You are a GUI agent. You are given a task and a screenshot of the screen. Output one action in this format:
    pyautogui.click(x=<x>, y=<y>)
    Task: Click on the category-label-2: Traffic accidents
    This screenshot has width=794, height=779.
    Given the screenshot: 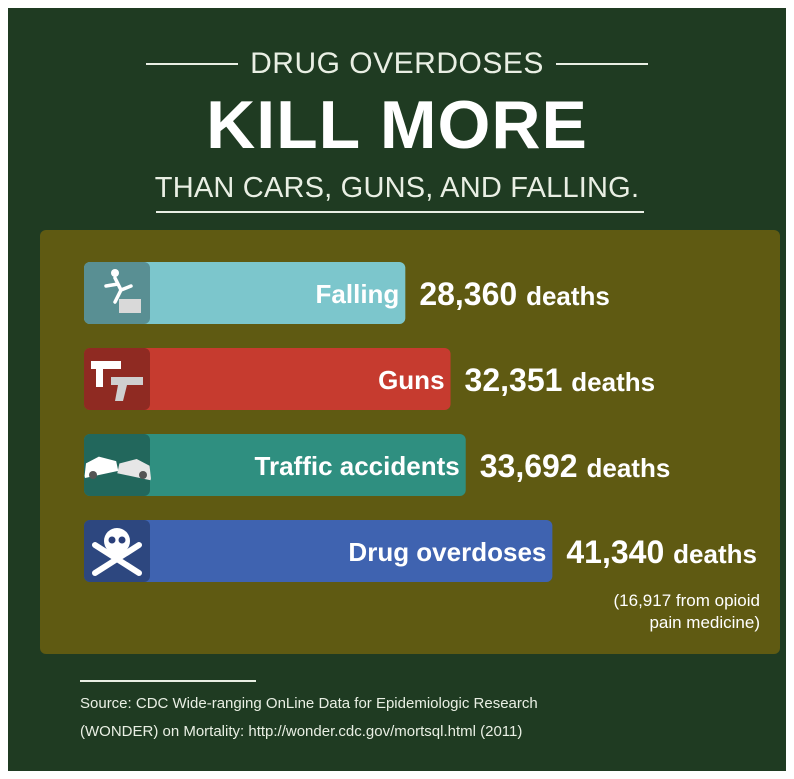 What is the action you would take?
    pyautogui.click(x=357, y=466)
    